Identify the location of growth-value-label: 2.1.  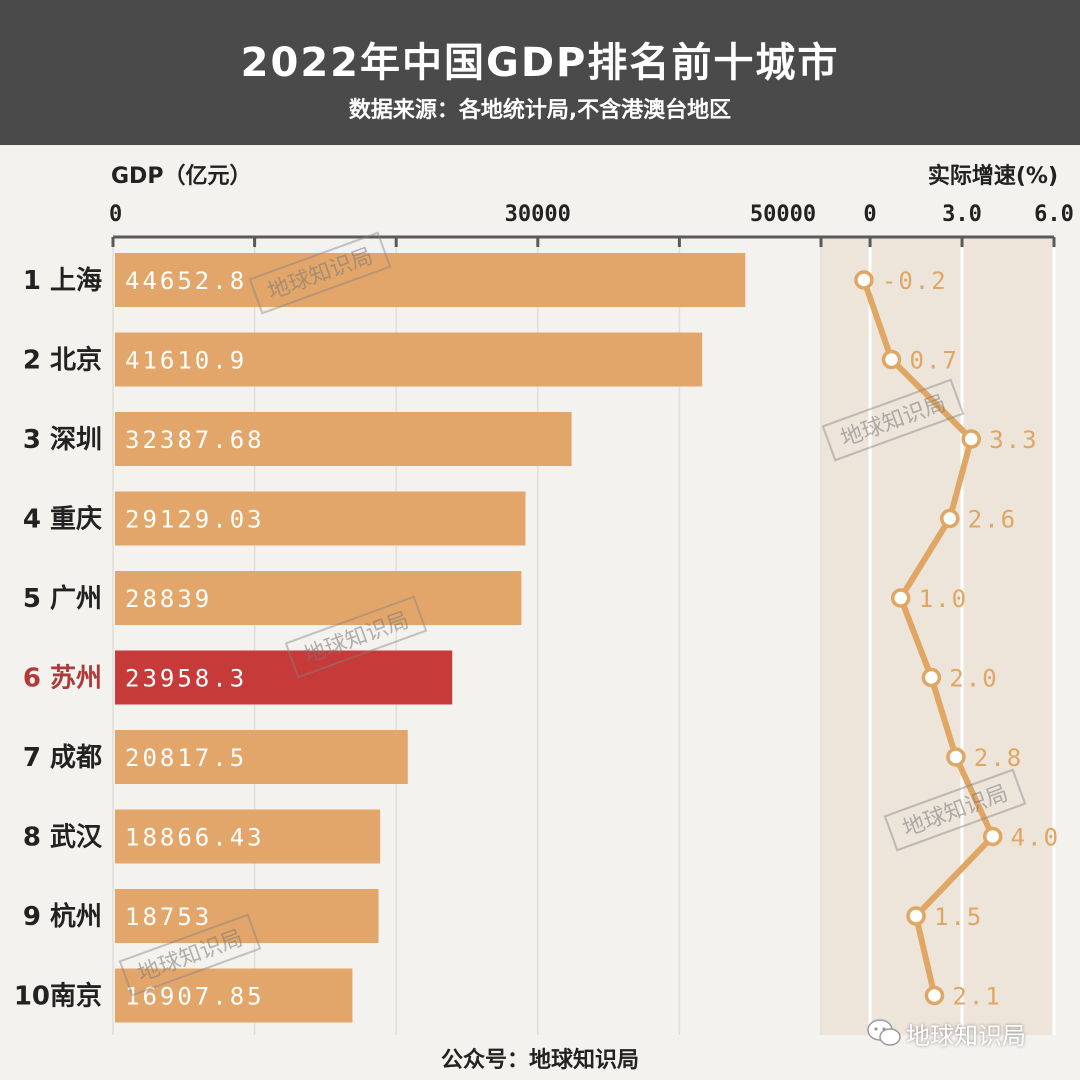
(976, 997).